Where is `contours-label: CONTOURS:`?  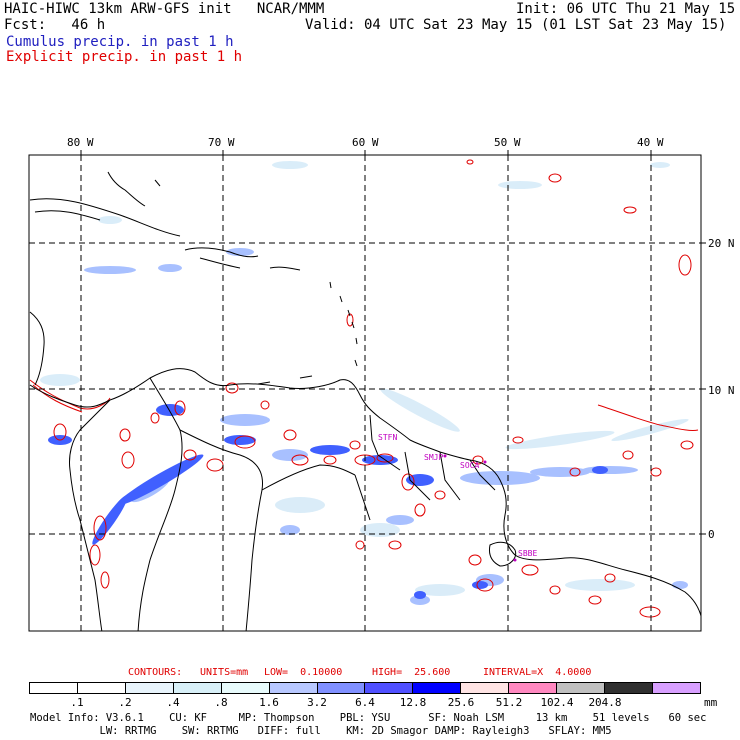 contours-label: CONTOURS: is located at coordinates (155, 672).